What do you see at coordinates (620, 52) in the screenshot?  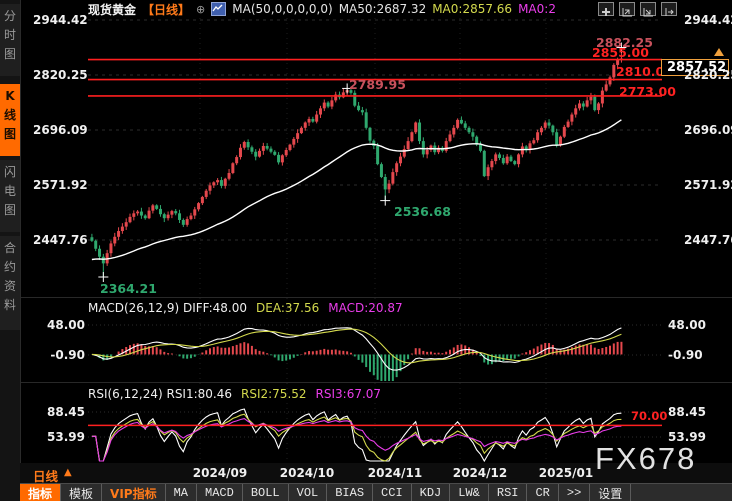 I see `level-label-2855: 2855.00` at bounding box center [620, 52].